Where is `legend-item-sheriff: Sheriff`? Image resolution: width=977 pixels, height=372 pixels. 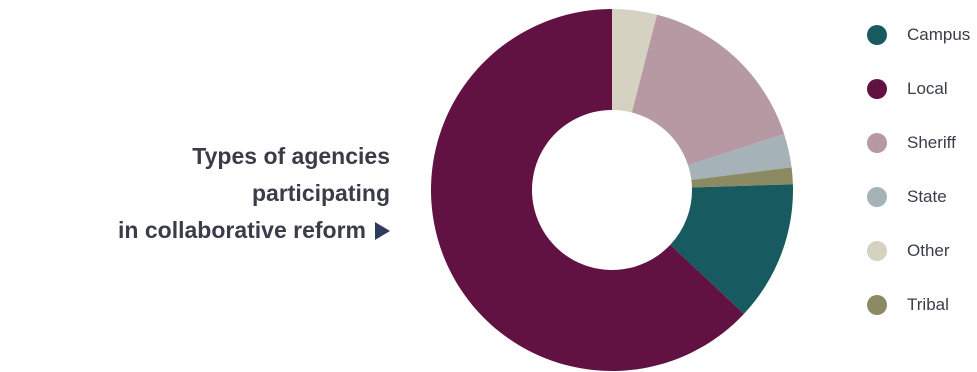
legend-item-sheriff: Sheriff is located at coordinates (911, 143).